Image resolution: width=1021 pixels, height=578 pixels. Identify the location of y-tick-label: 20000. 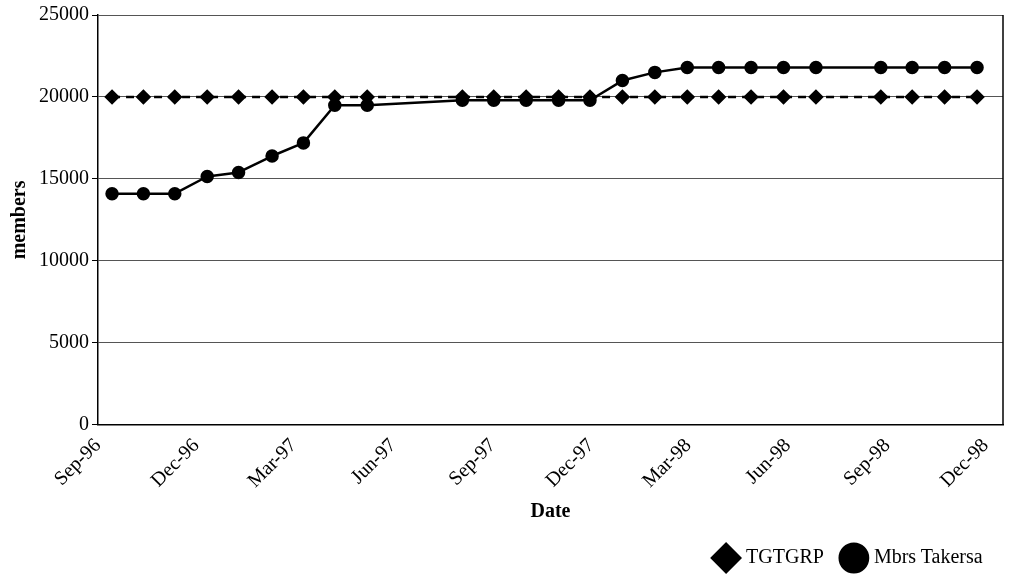
(64, 95).